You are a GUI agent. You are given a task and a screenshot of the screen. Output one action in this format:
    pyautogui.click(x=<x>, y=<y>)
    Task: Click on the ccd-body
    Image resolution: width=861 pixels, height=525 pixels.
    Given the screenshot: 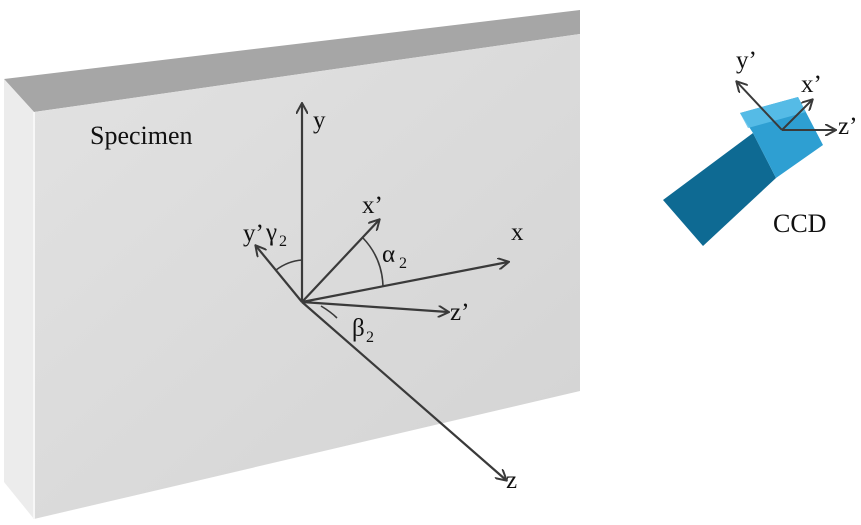 What is the action you would take?
    pyautogui.click(x=719, y=189)
    